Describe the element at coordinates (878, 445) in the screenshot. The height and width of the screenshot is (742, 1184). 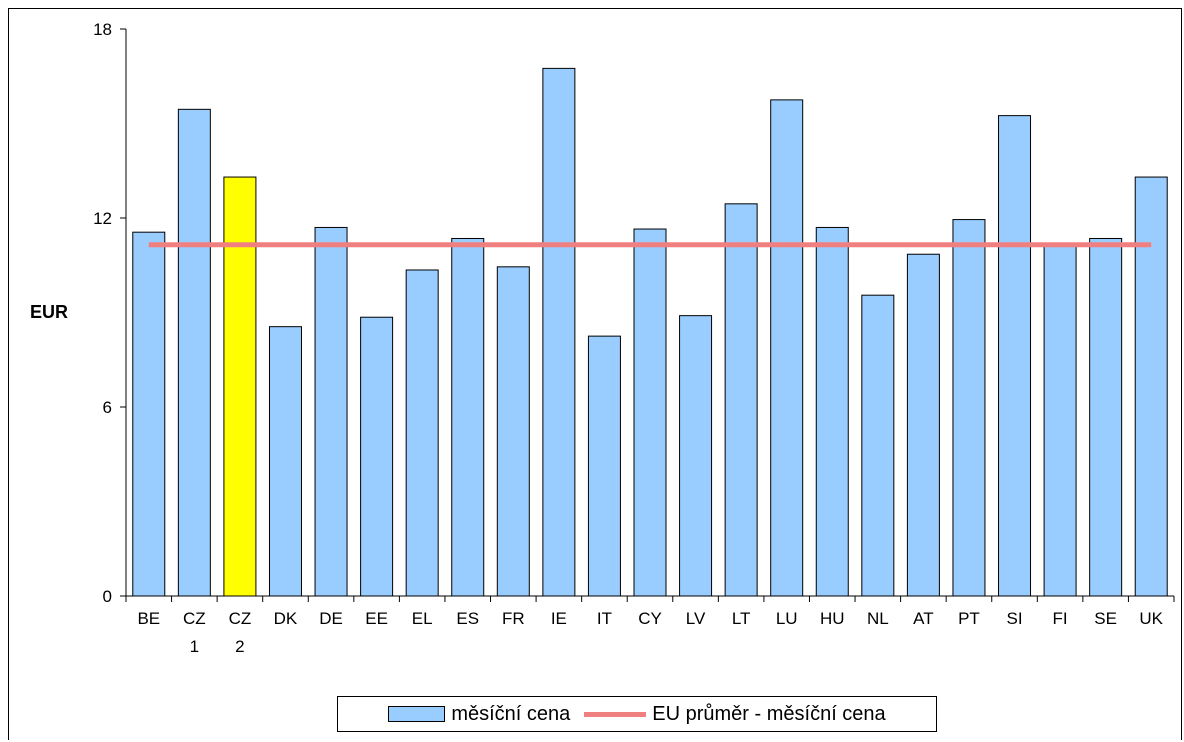
I see `bar-nl` at that location.